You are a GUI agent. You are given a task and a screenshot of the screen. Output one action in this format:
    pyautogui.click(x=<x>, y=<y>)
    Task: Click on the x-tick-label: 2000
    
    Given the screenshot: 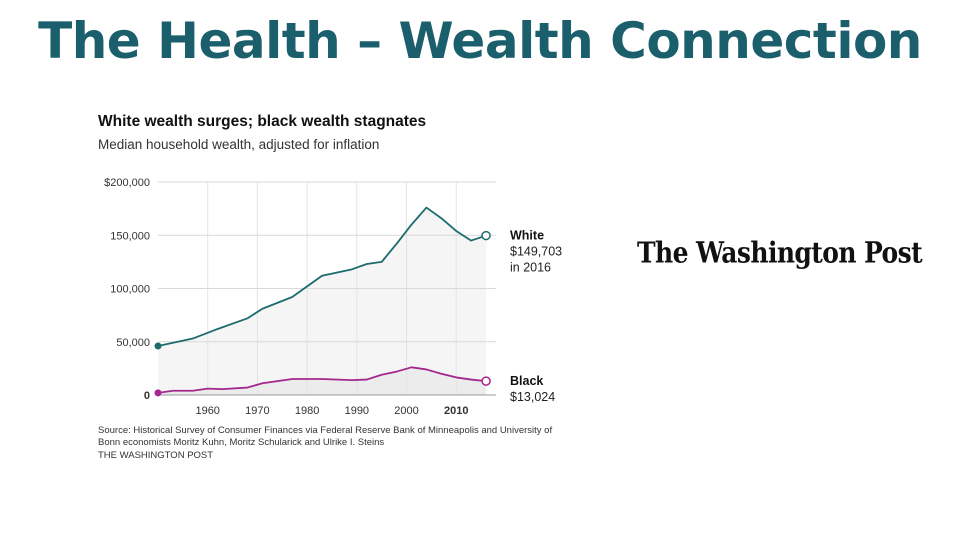 What is the action you would take?
    pyautogui.click(x=406, y=411)
    